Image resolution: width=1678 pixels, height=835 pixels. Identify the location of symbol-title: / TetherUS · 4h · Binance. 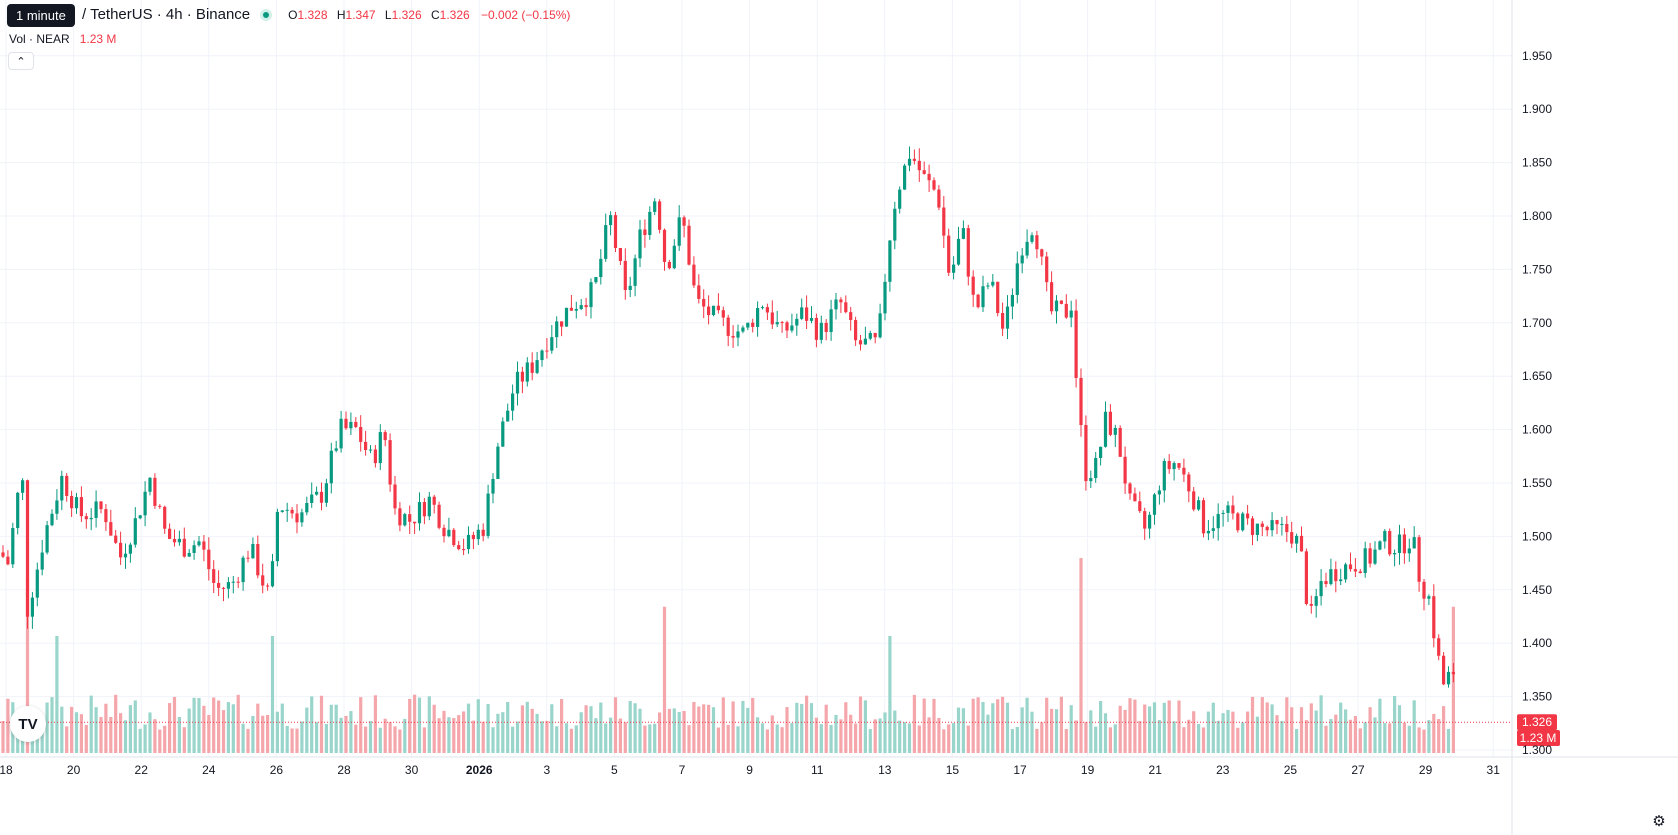
(166, 14).